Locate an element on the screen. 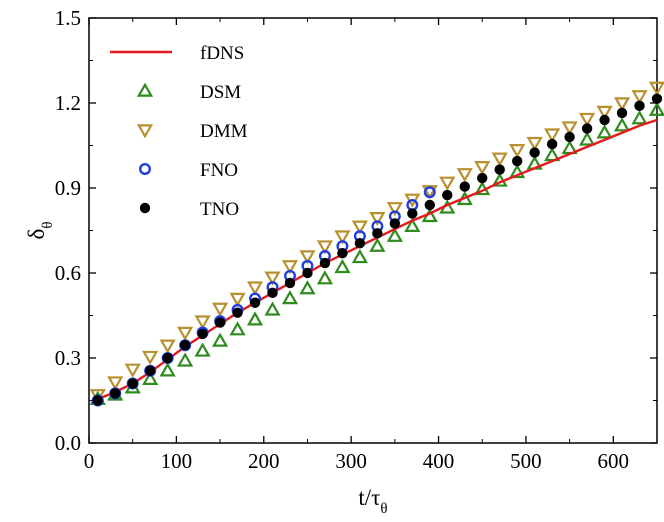 The height and width of the screenshot is (522, 664). legend-label: FNO is located at coordinates (219, 170).